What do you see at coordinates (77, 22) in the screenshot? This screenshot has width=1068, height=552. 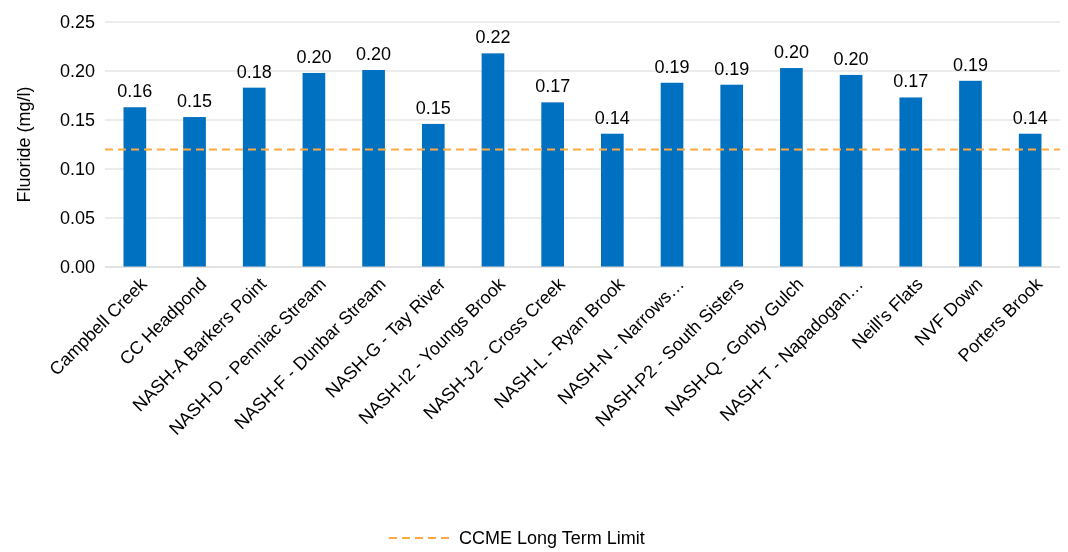 I see `y-tick-label: 0.25` at bounding box center [77, 22].